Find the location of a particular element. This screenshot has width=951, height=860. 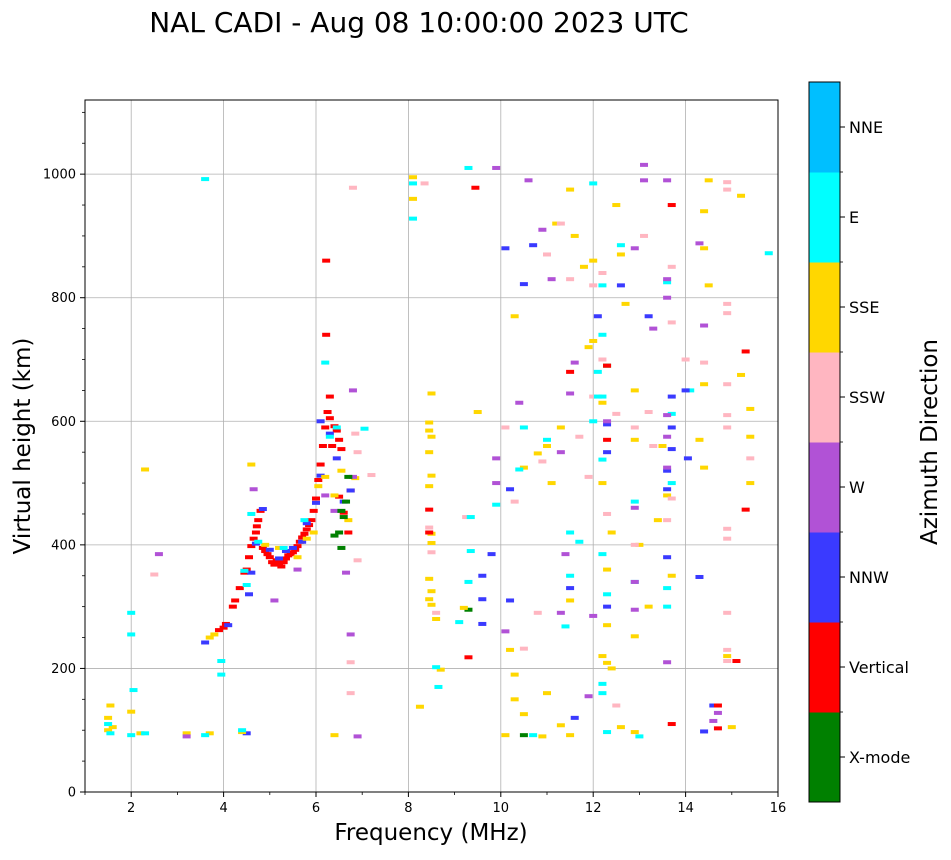

colorbar-frame is located at coordinates (824, 442).